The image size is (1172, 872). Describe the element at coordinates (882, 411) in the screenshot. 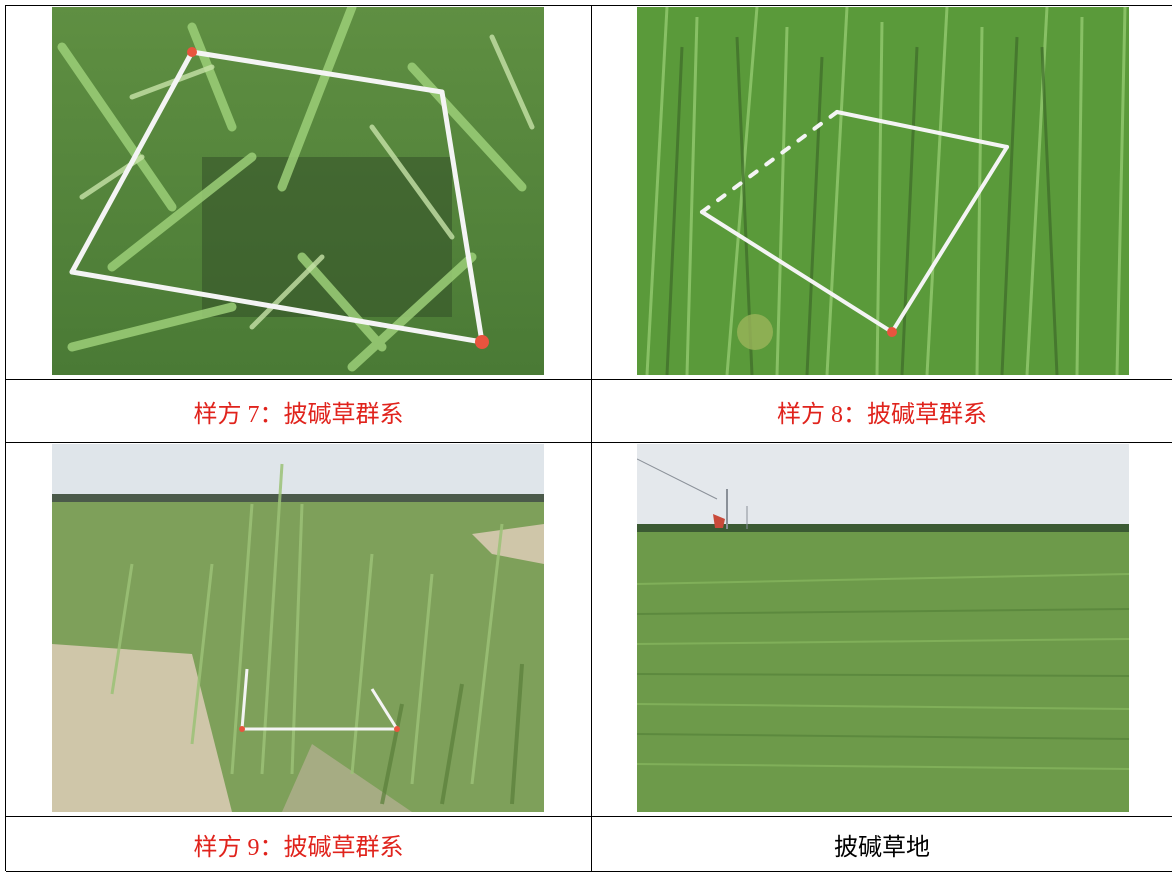

I see `caption-quadrat-8: 样方 8：披碱草群系` at that location.